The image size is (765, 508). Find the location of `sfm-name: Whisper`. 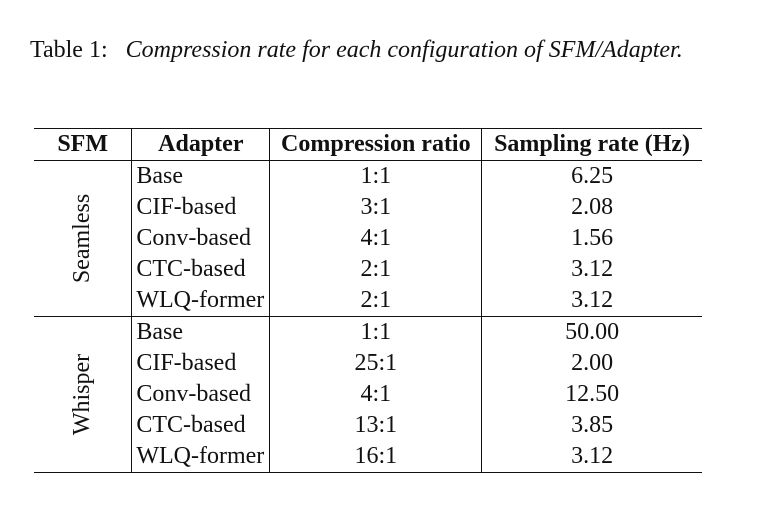

sfm-name: Whisper is located at coordinates (82, 394).